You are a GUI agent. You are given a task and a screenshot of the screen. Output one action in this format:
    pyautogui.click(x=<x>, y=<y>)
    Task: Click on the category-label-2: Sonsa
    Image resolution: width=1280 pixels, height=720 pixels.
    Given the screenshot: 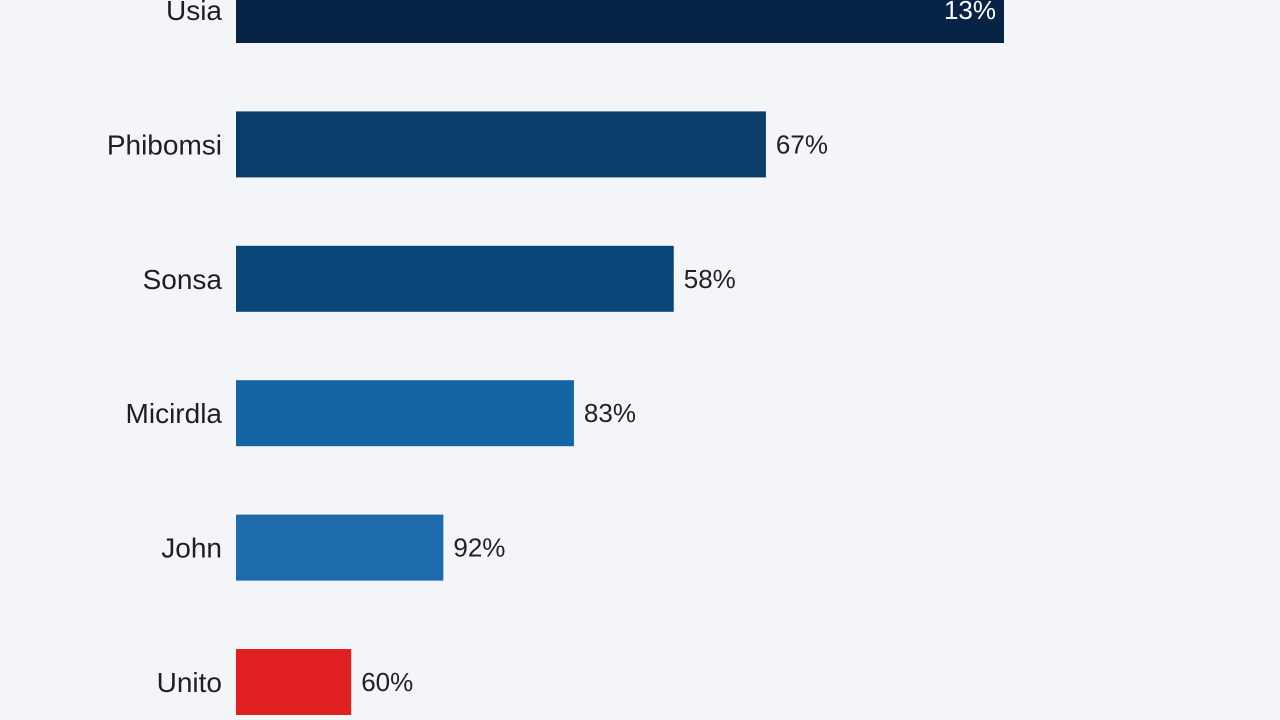 What is the action you would take?
    pyautogui.click(x=183, y=279)
    